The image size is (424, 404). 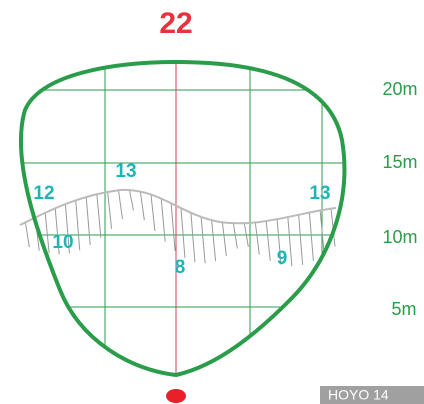 What do you see at coordinates (399, 162) in the screenshot?
I see `distance-label: 15m` at bounding box center [399, 162].